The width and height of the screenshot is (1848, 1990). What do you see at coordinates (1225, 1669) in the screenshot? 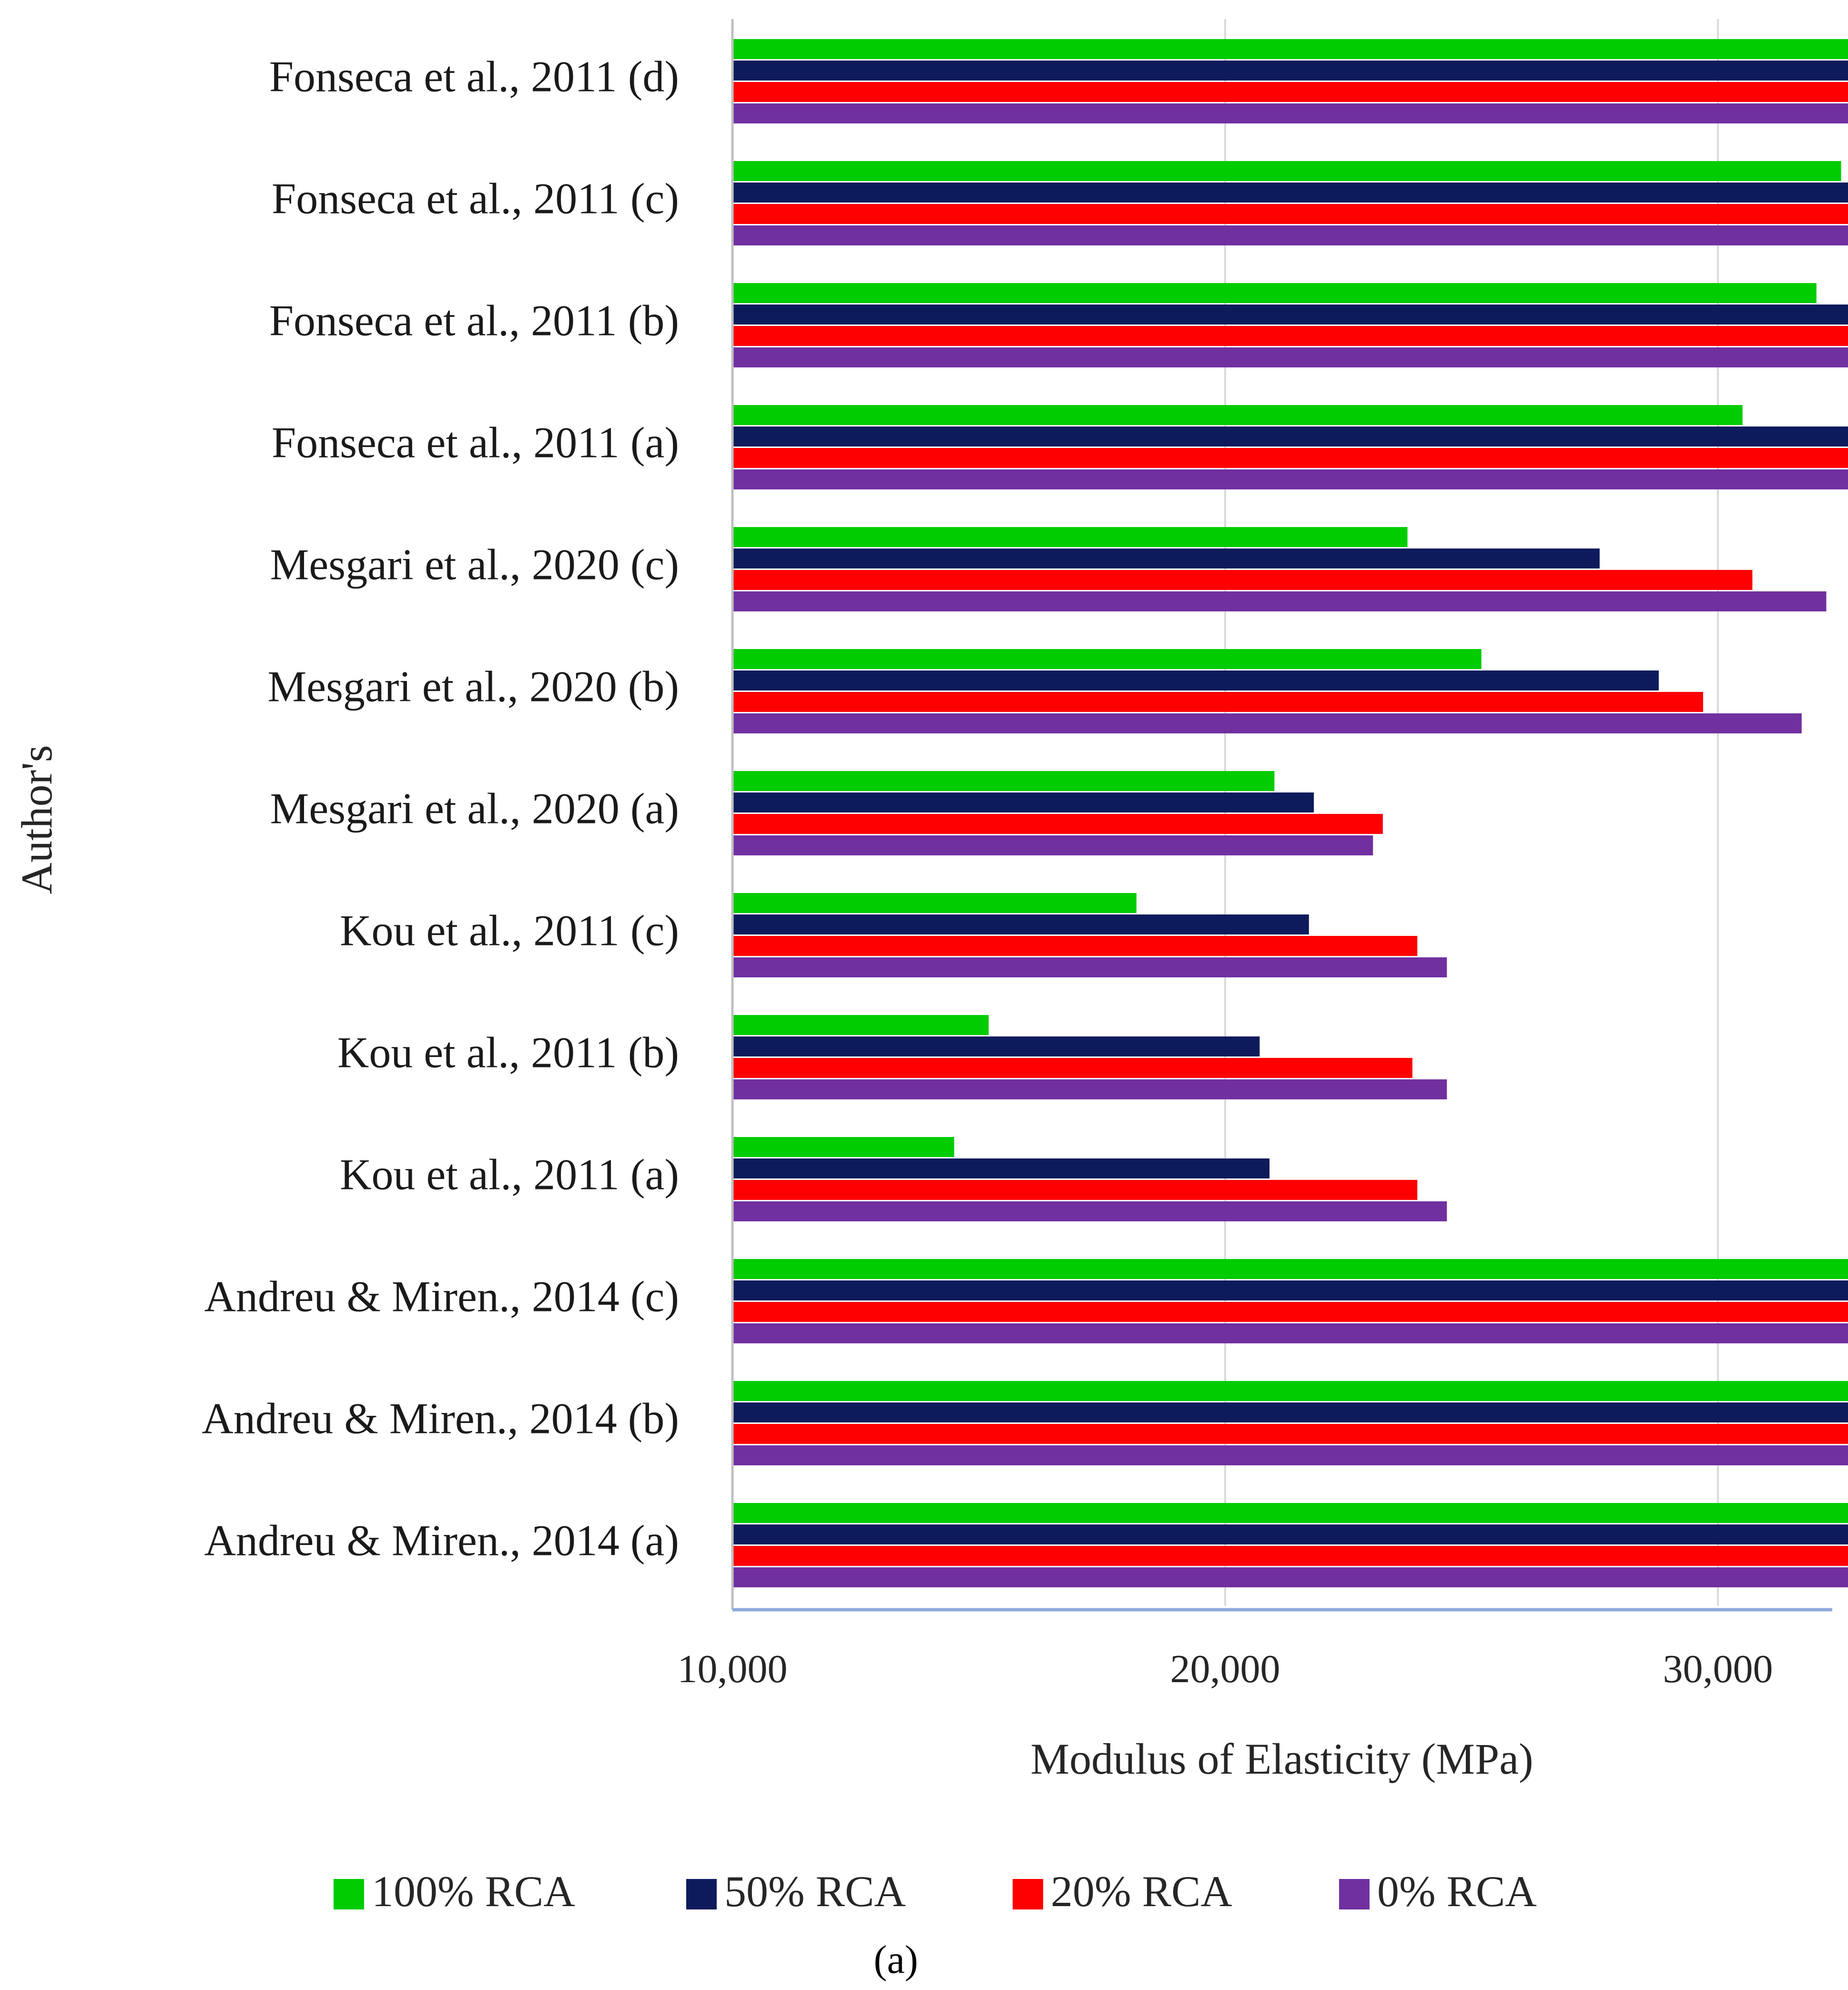
I see `x-tick-label: 20,000` at bounding box center [1225, 1669].